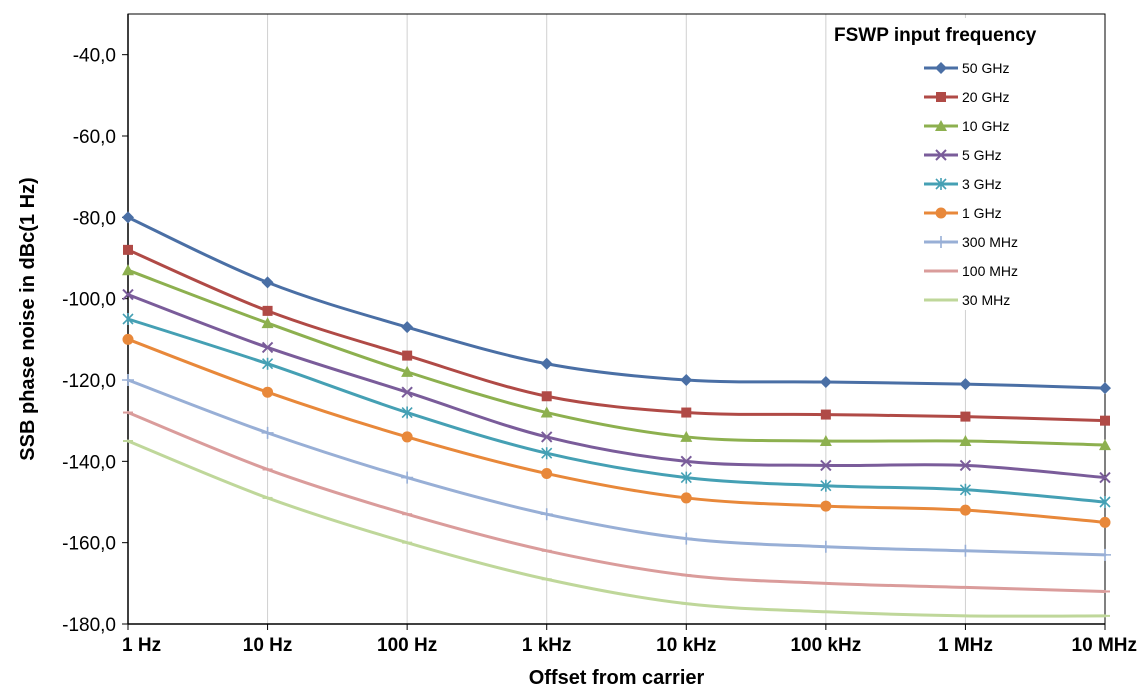  I want to click on legend-item: 50 GHz, so click(966, 68).